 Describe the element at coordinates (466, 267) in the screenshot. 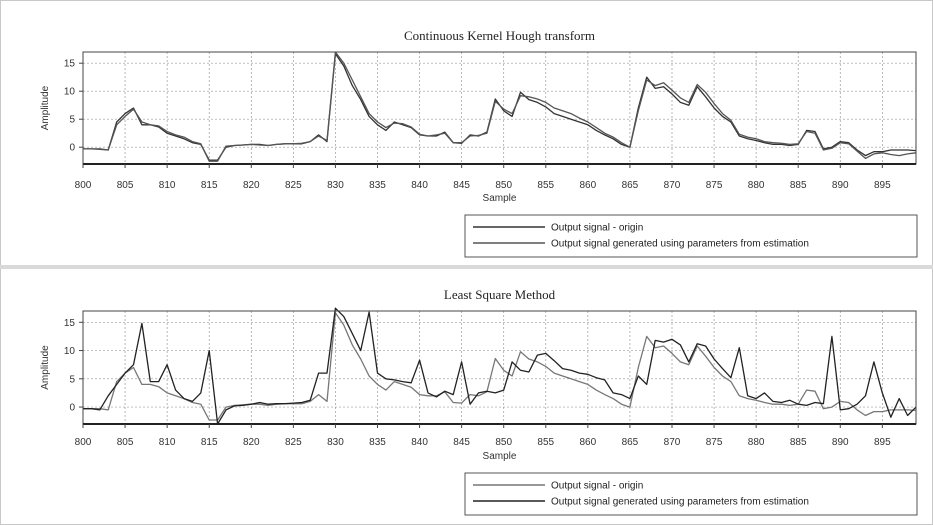

I see `panel-separator` at that location.